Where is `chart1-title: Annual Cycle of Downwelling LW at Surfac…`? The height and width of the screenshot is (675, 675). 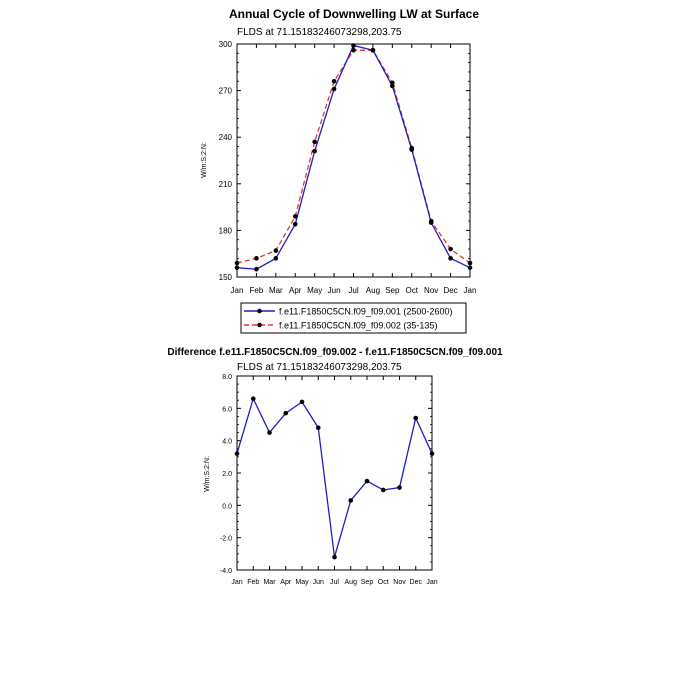 chart1-title: Annual Cycle of Downwelling LW at Surfac… is located at coordinates (354, 14).